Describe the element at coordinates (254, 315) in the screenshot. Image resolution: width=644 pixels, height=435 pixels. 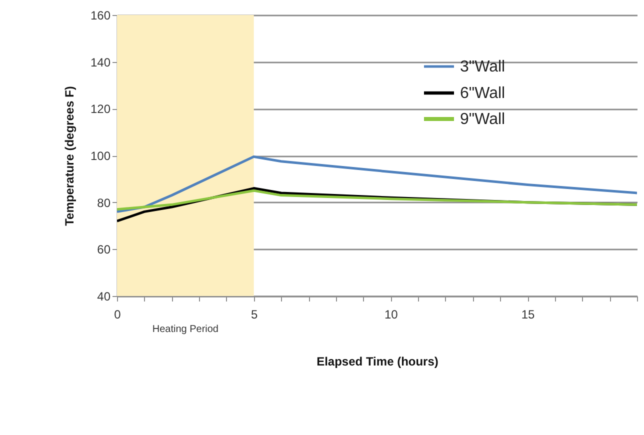
I see `x-tick-label: 5` at that location.